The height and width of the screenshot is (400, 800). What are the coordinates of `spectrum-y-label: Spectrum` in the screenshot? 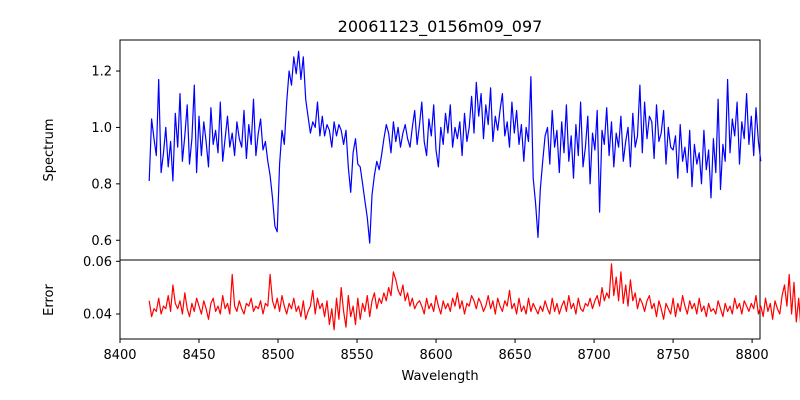 It's located at (49, 150).